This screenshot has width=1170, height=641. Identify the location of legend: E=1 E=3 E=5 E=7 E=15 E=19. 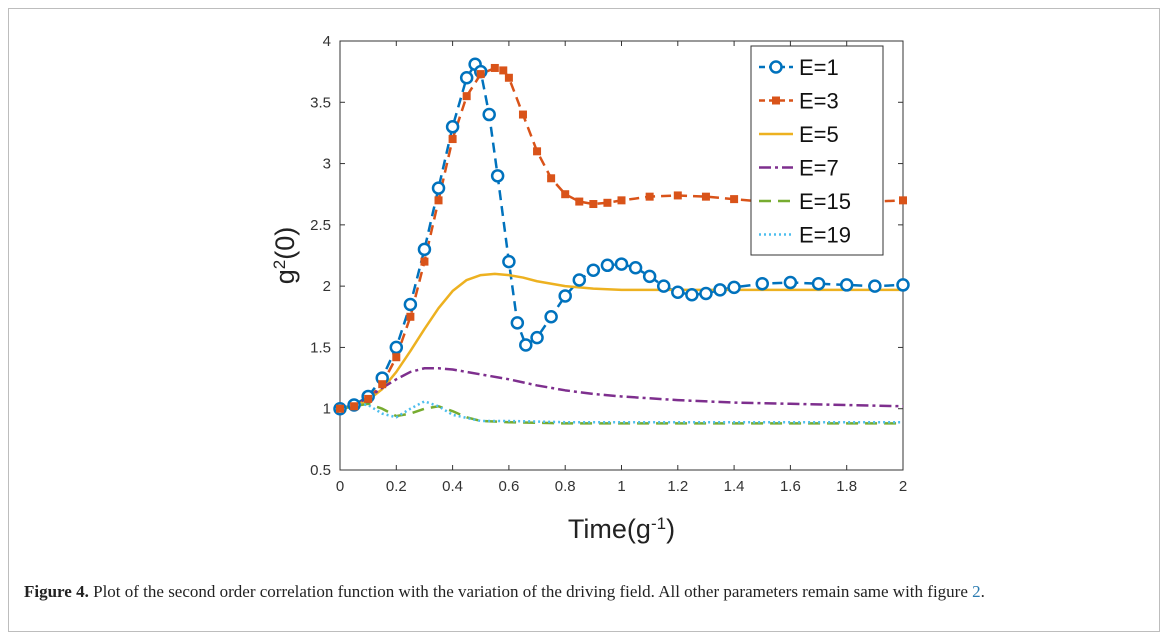
(817, 150).